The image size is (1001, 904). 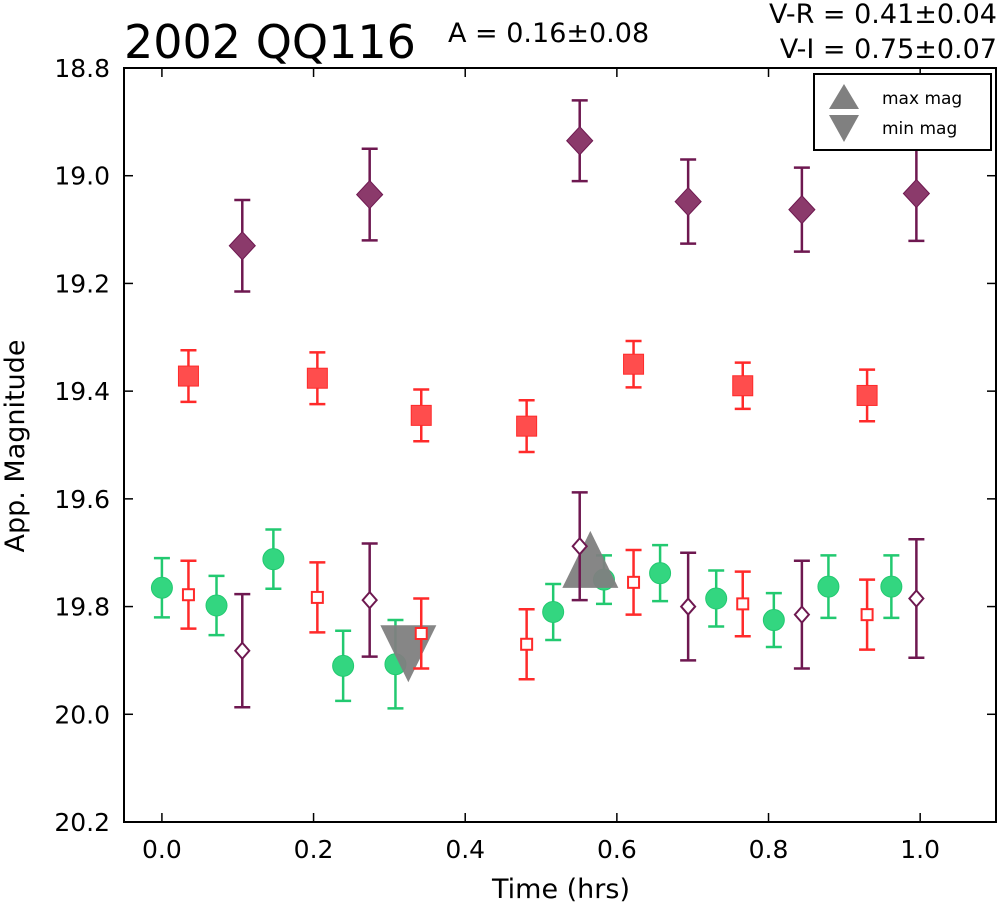 What do you see at coordinates (499, 606) in the screenshot?
I see `extrema-markers` at bounding box center [499, 606].